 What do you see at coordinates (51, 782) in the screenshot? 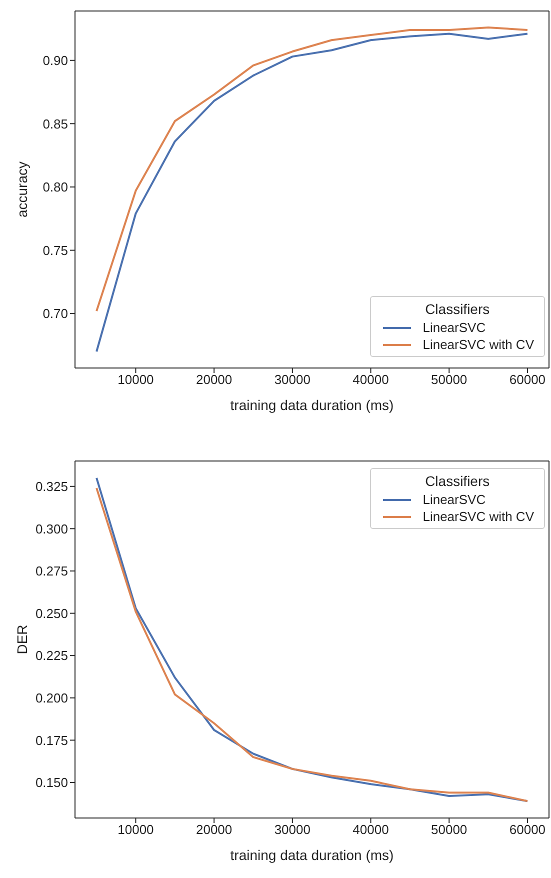
I see `y-tick-label: 0.150` at bounding box center [51, 782].